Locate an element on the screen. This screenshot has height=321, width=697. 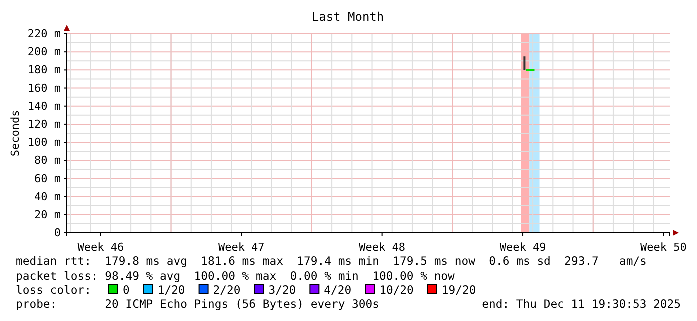
y-tick-label: 40 m is located at coordinates (48, 197).